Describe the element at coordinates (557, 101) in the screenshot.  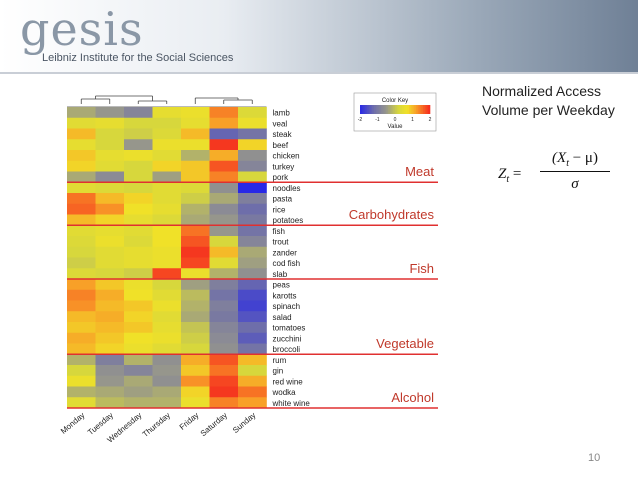
I see `side-panel-title: Normalized Access Volume per Weekday` at that location.